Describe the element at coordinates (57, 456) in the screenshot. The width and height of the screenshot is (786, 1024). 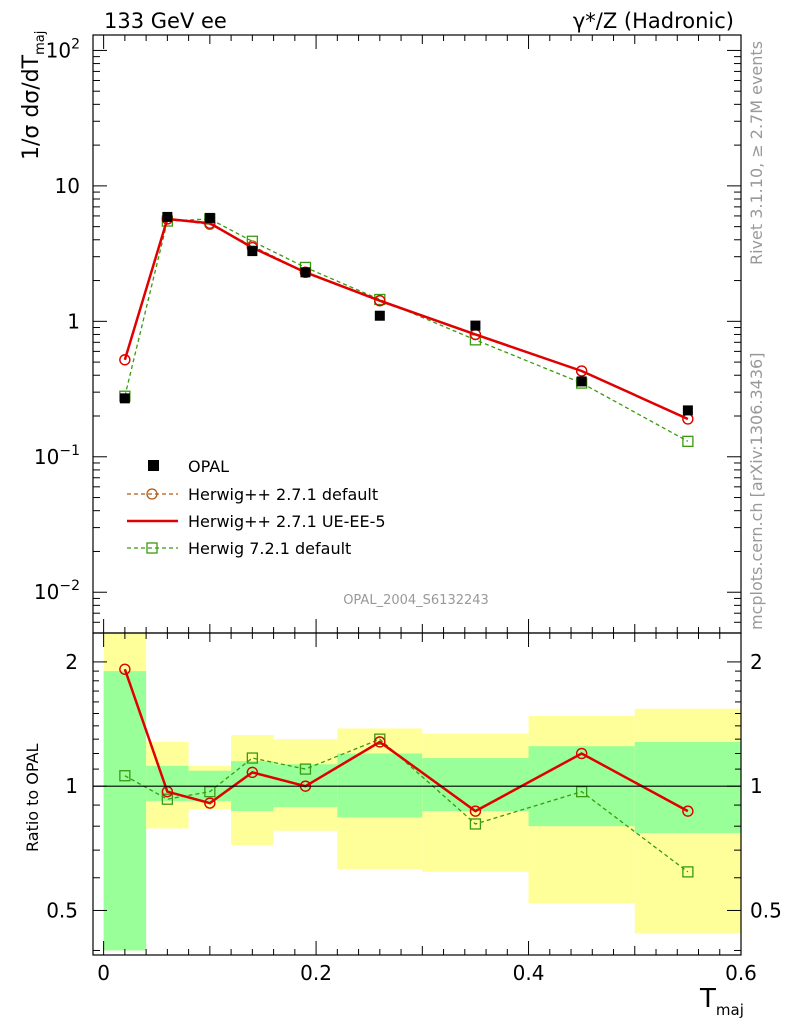
I see `y-tick-label: 10⁻¹` at that location.